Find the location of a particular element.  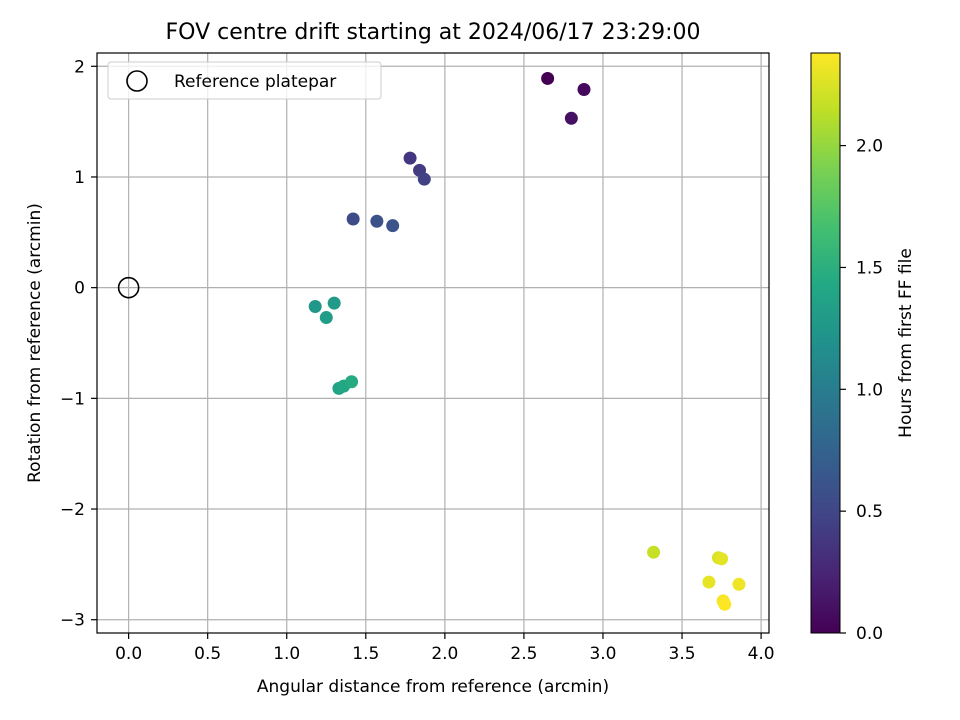

colorbar-tick-label: 2.0 is located at coordinates (869, 147).